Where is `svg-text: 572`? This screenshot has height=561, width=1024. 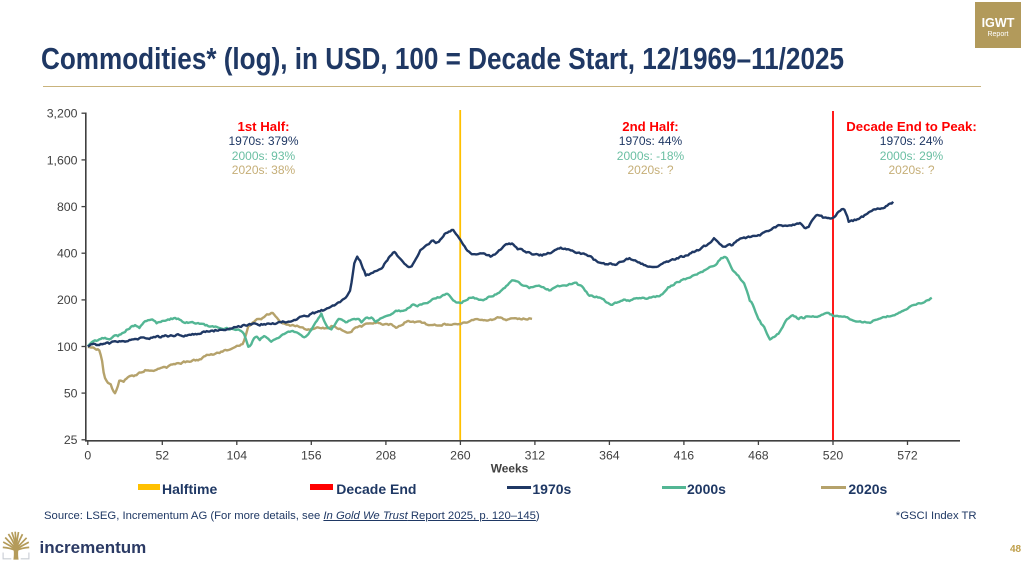 svg-text: 572 is located at coordinates (907, 456).